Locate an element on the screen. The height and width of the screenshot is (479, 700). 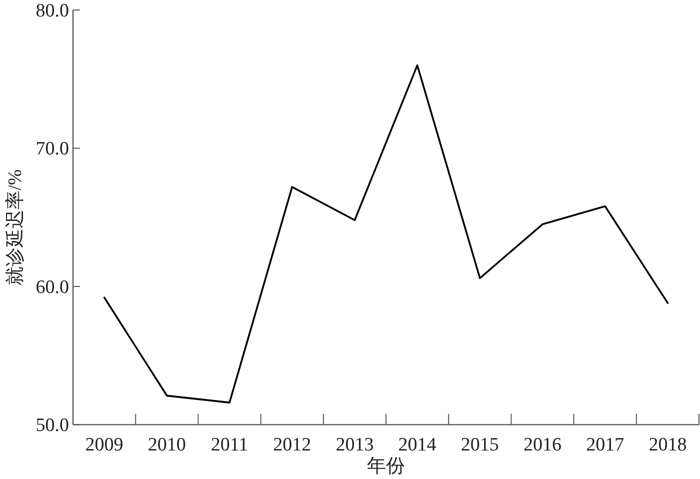
x-axis-title: 年份 is located at coordinates (386, 466).